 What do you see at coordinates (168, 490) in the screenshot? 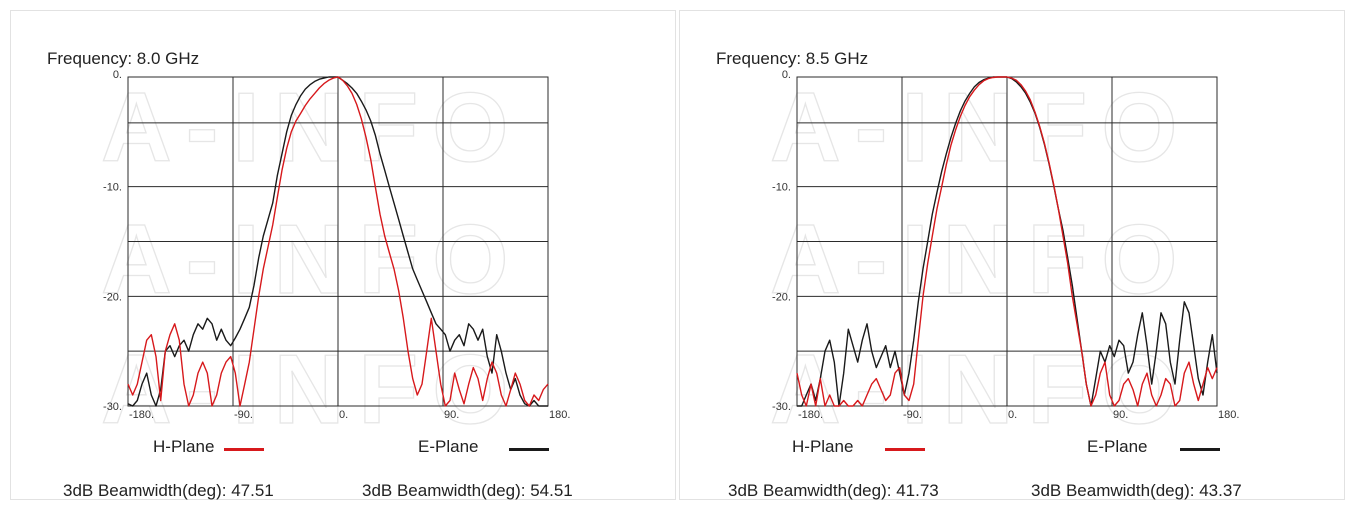
I see `beamwidth-h-plane: 3dB Beamwidth(deg): 47.51` at bounding box center [168, 490].